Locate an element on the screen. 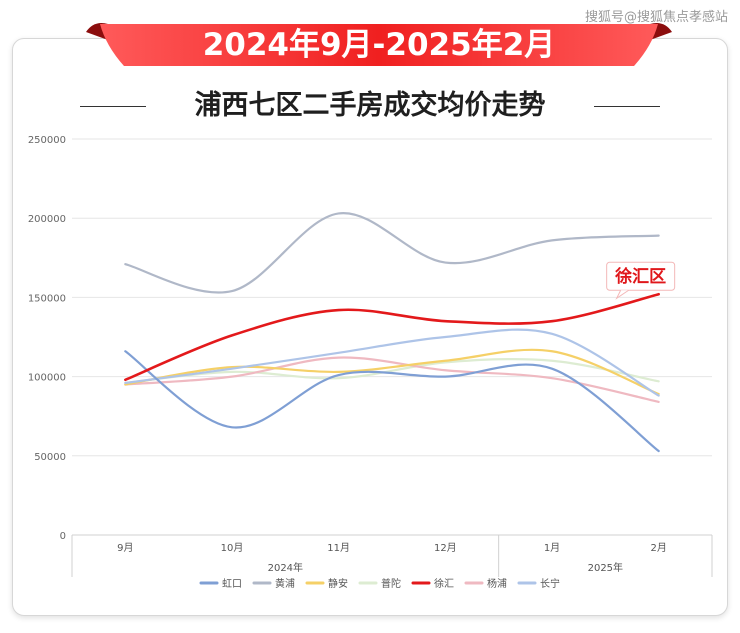  banner-shape is located at coordinates (379, 44).